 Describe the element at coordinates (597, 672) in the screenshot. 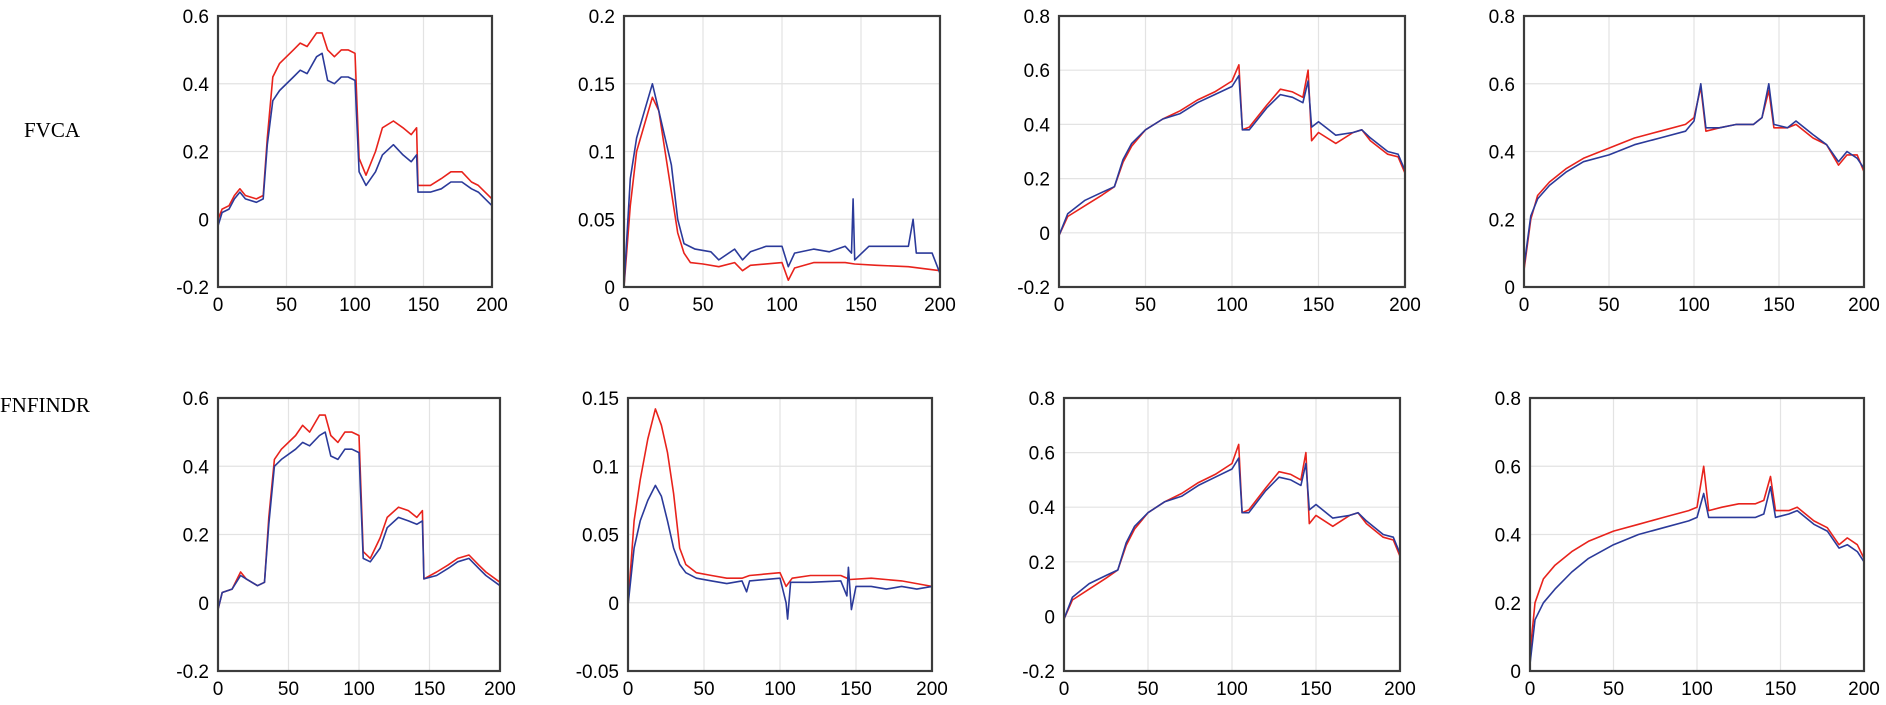

I see `y-tick-label: -0.05` at that location.